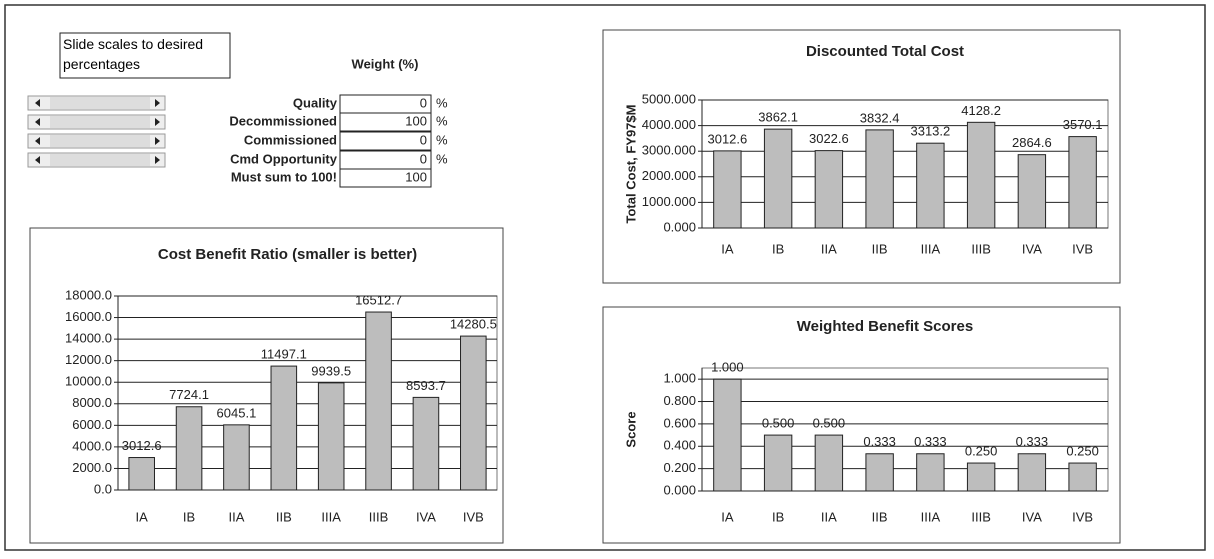 The height and width of the screenshot is (559, 1214). I want to click on value-label: 7724.1, so click(189, 394).